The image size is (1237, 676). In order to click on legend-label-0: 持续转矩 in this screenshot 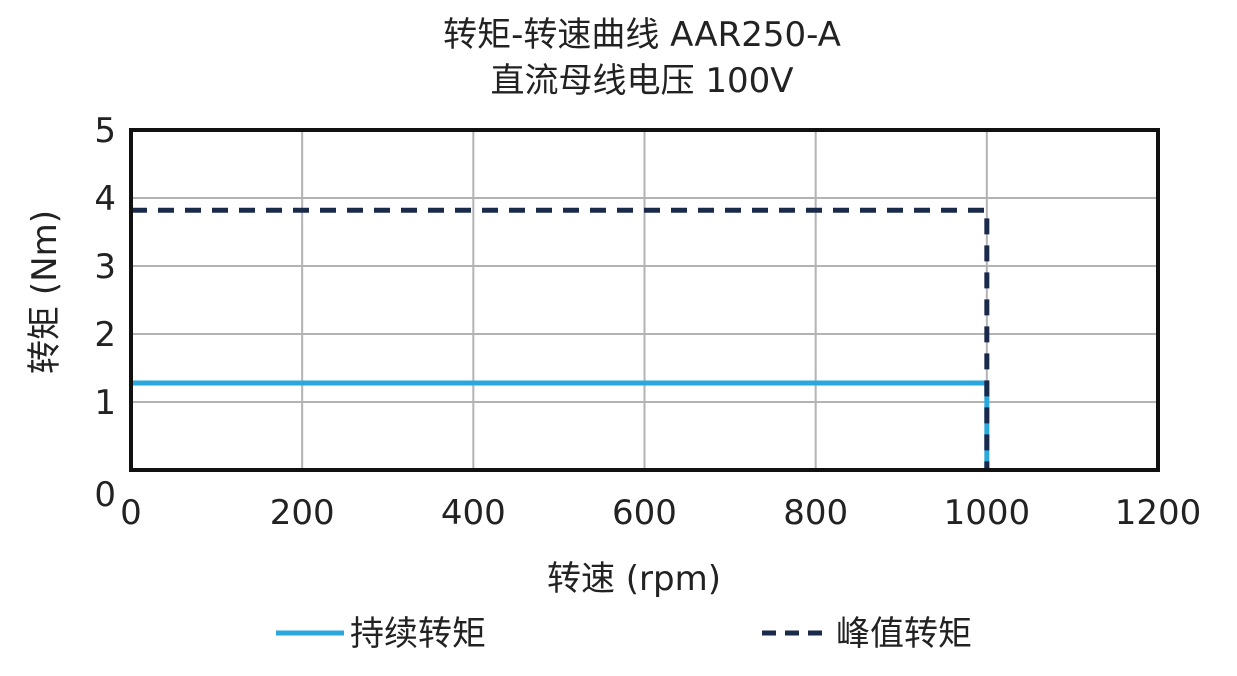, I will do `click(418, 634)`.